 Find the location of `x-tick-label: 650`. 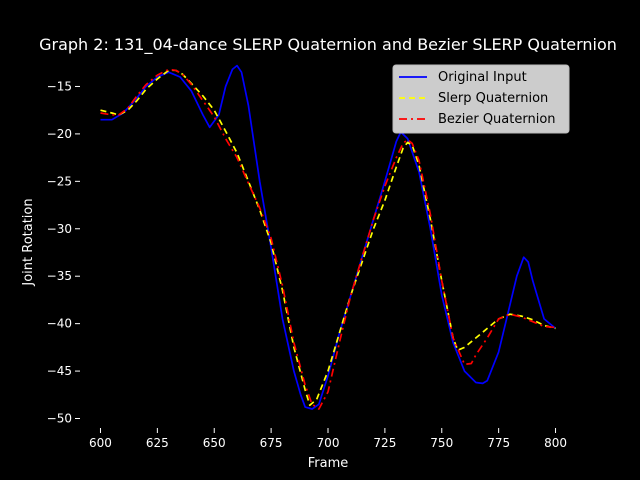

x-tick-label: 650 is located at coordinates (214, 443).